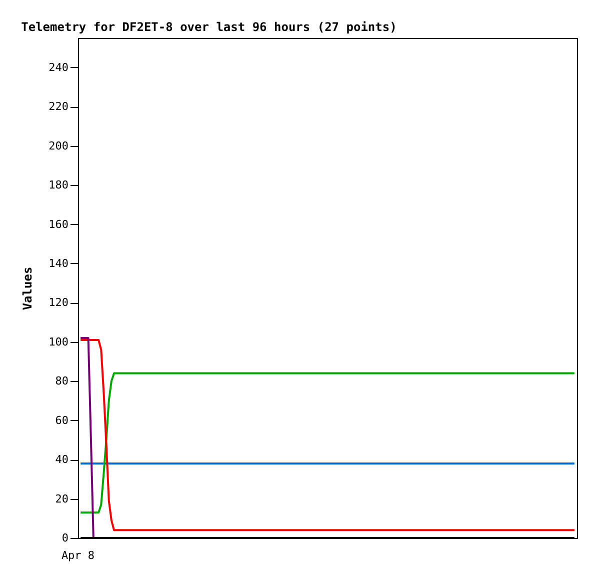 Image resolution: width=597 pixels, height=579 pixels. I want to click on y-tick-label: 200, so click(58, 145).